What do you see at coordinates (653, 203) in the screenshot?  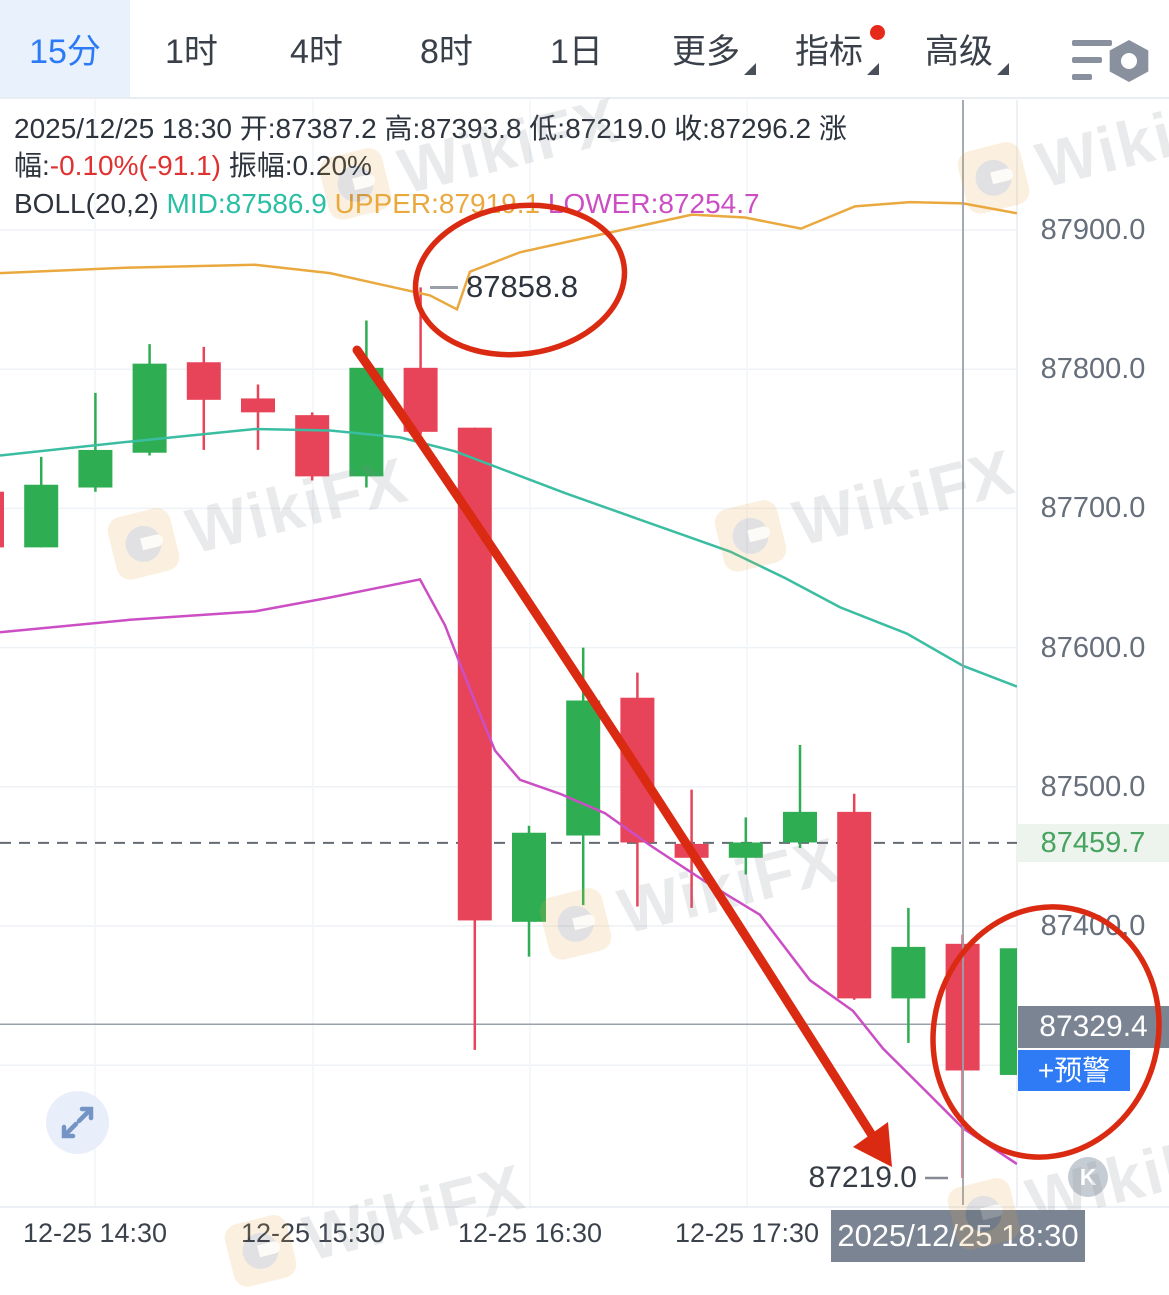 I see `boll-lower-value: LOWER:87254.7` at bounding box center [653, 203].